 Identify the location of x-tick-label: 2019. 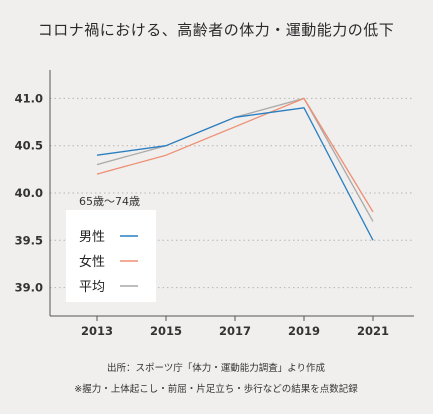
(304, 331).